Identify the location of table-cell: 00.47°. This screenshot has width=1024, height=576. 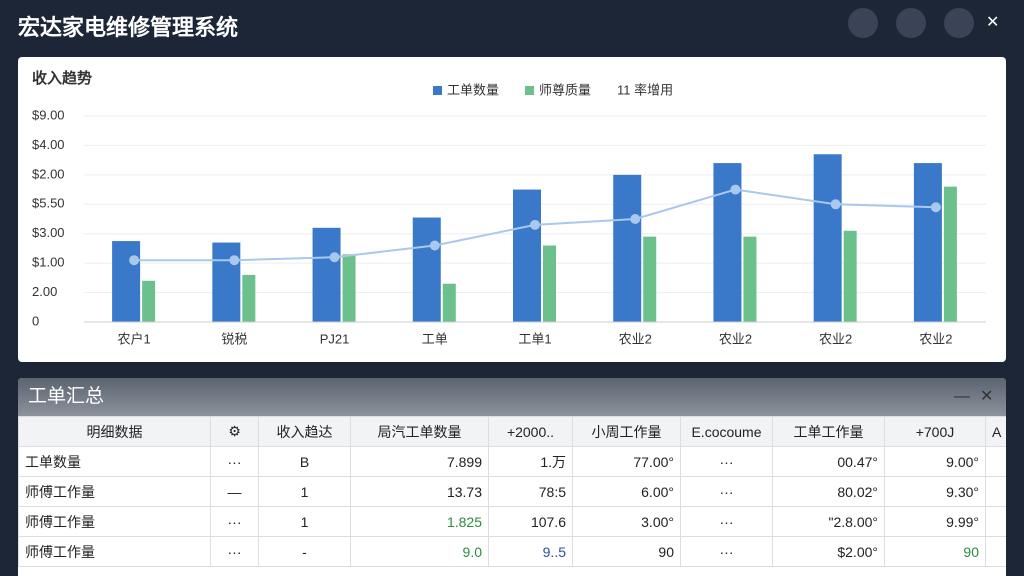
(828, 461).